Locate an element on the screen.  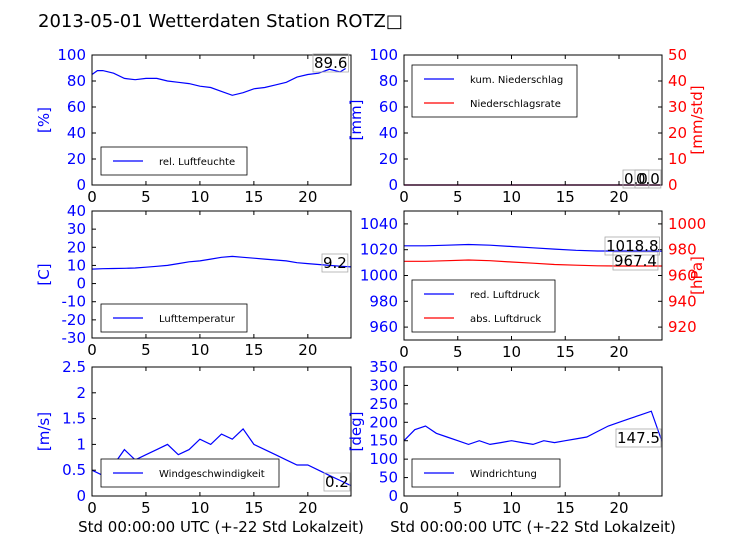
value-annotation: 0.2 is located at coordinates (337, 482).